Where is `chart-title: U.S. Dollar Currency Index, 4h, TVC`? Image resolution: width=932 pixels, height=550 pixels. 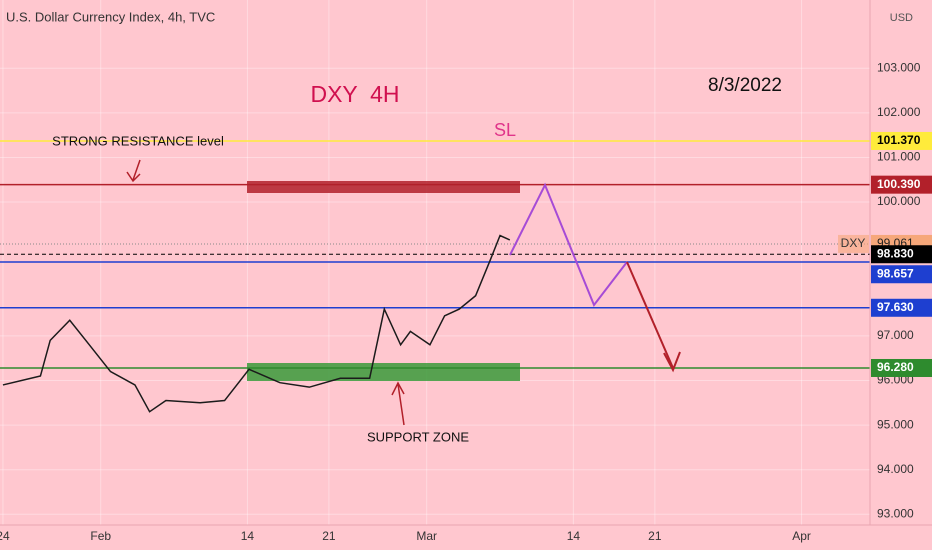 chart-title: U.S. Dollar Currency Index, 4h, TVC is located at coordinates (110, 16).